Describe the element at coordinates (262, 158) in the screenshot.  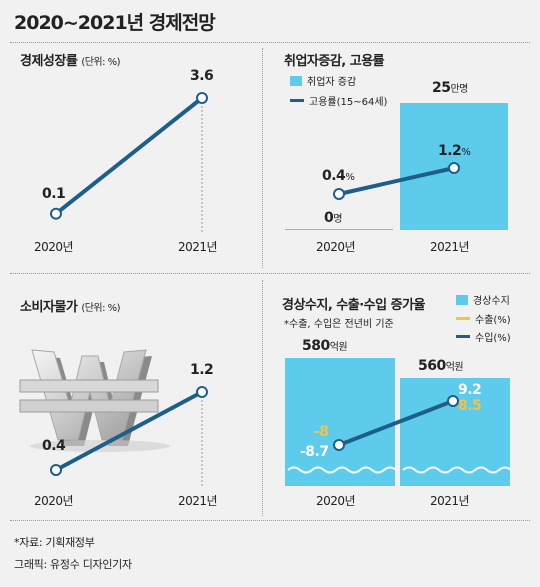
I see `divider-vertical-upper` at that location.